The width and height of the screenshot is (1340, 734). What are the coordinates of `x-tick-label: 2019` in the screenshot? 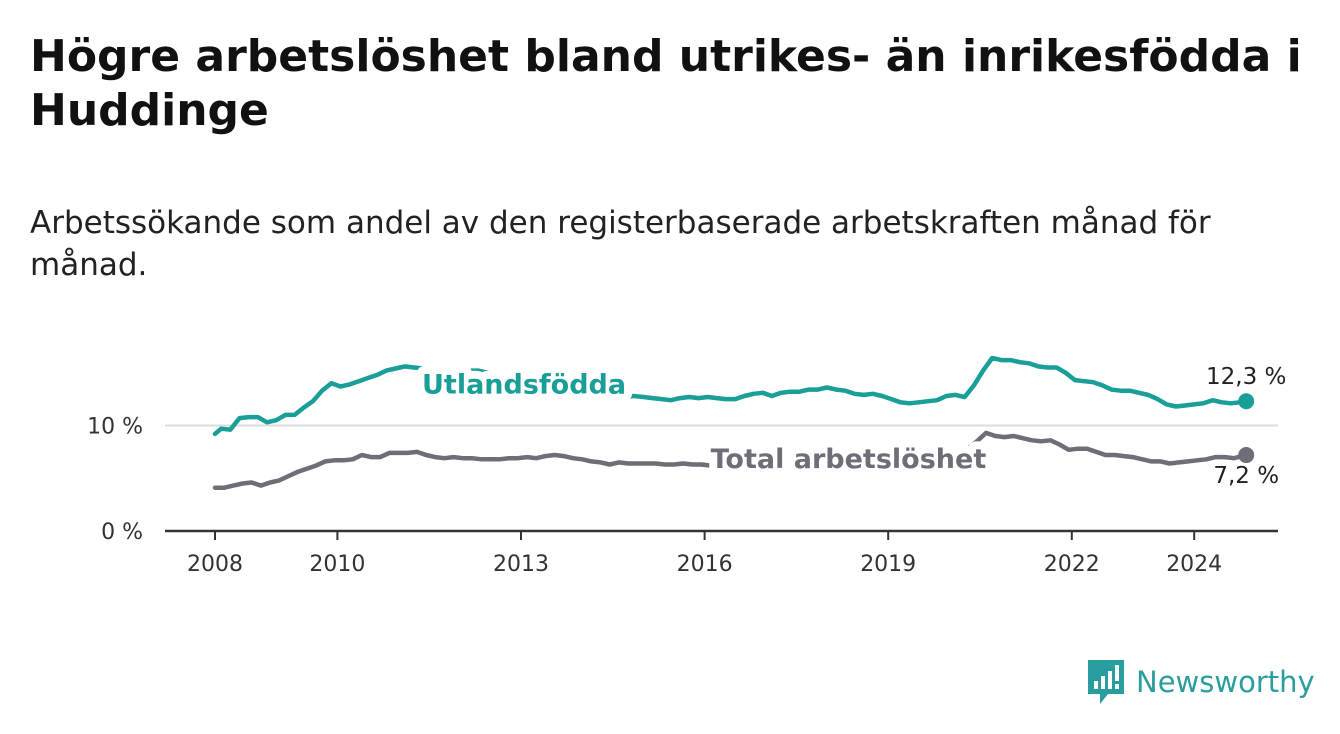 It's located at (888, 564).